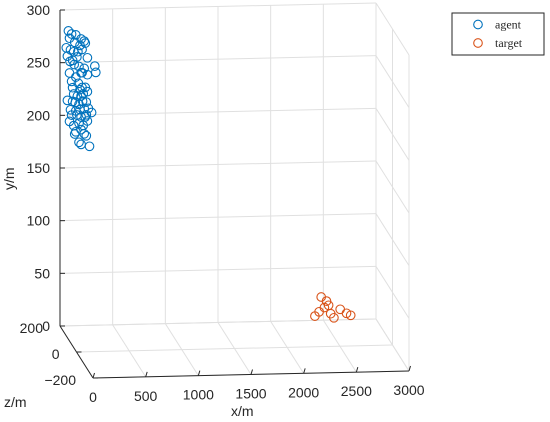 This screenshot has height=422, width=550. Describe the element at coordinates (39, 168) in the screenshot. I see `y-tick-label: 150` at that location.